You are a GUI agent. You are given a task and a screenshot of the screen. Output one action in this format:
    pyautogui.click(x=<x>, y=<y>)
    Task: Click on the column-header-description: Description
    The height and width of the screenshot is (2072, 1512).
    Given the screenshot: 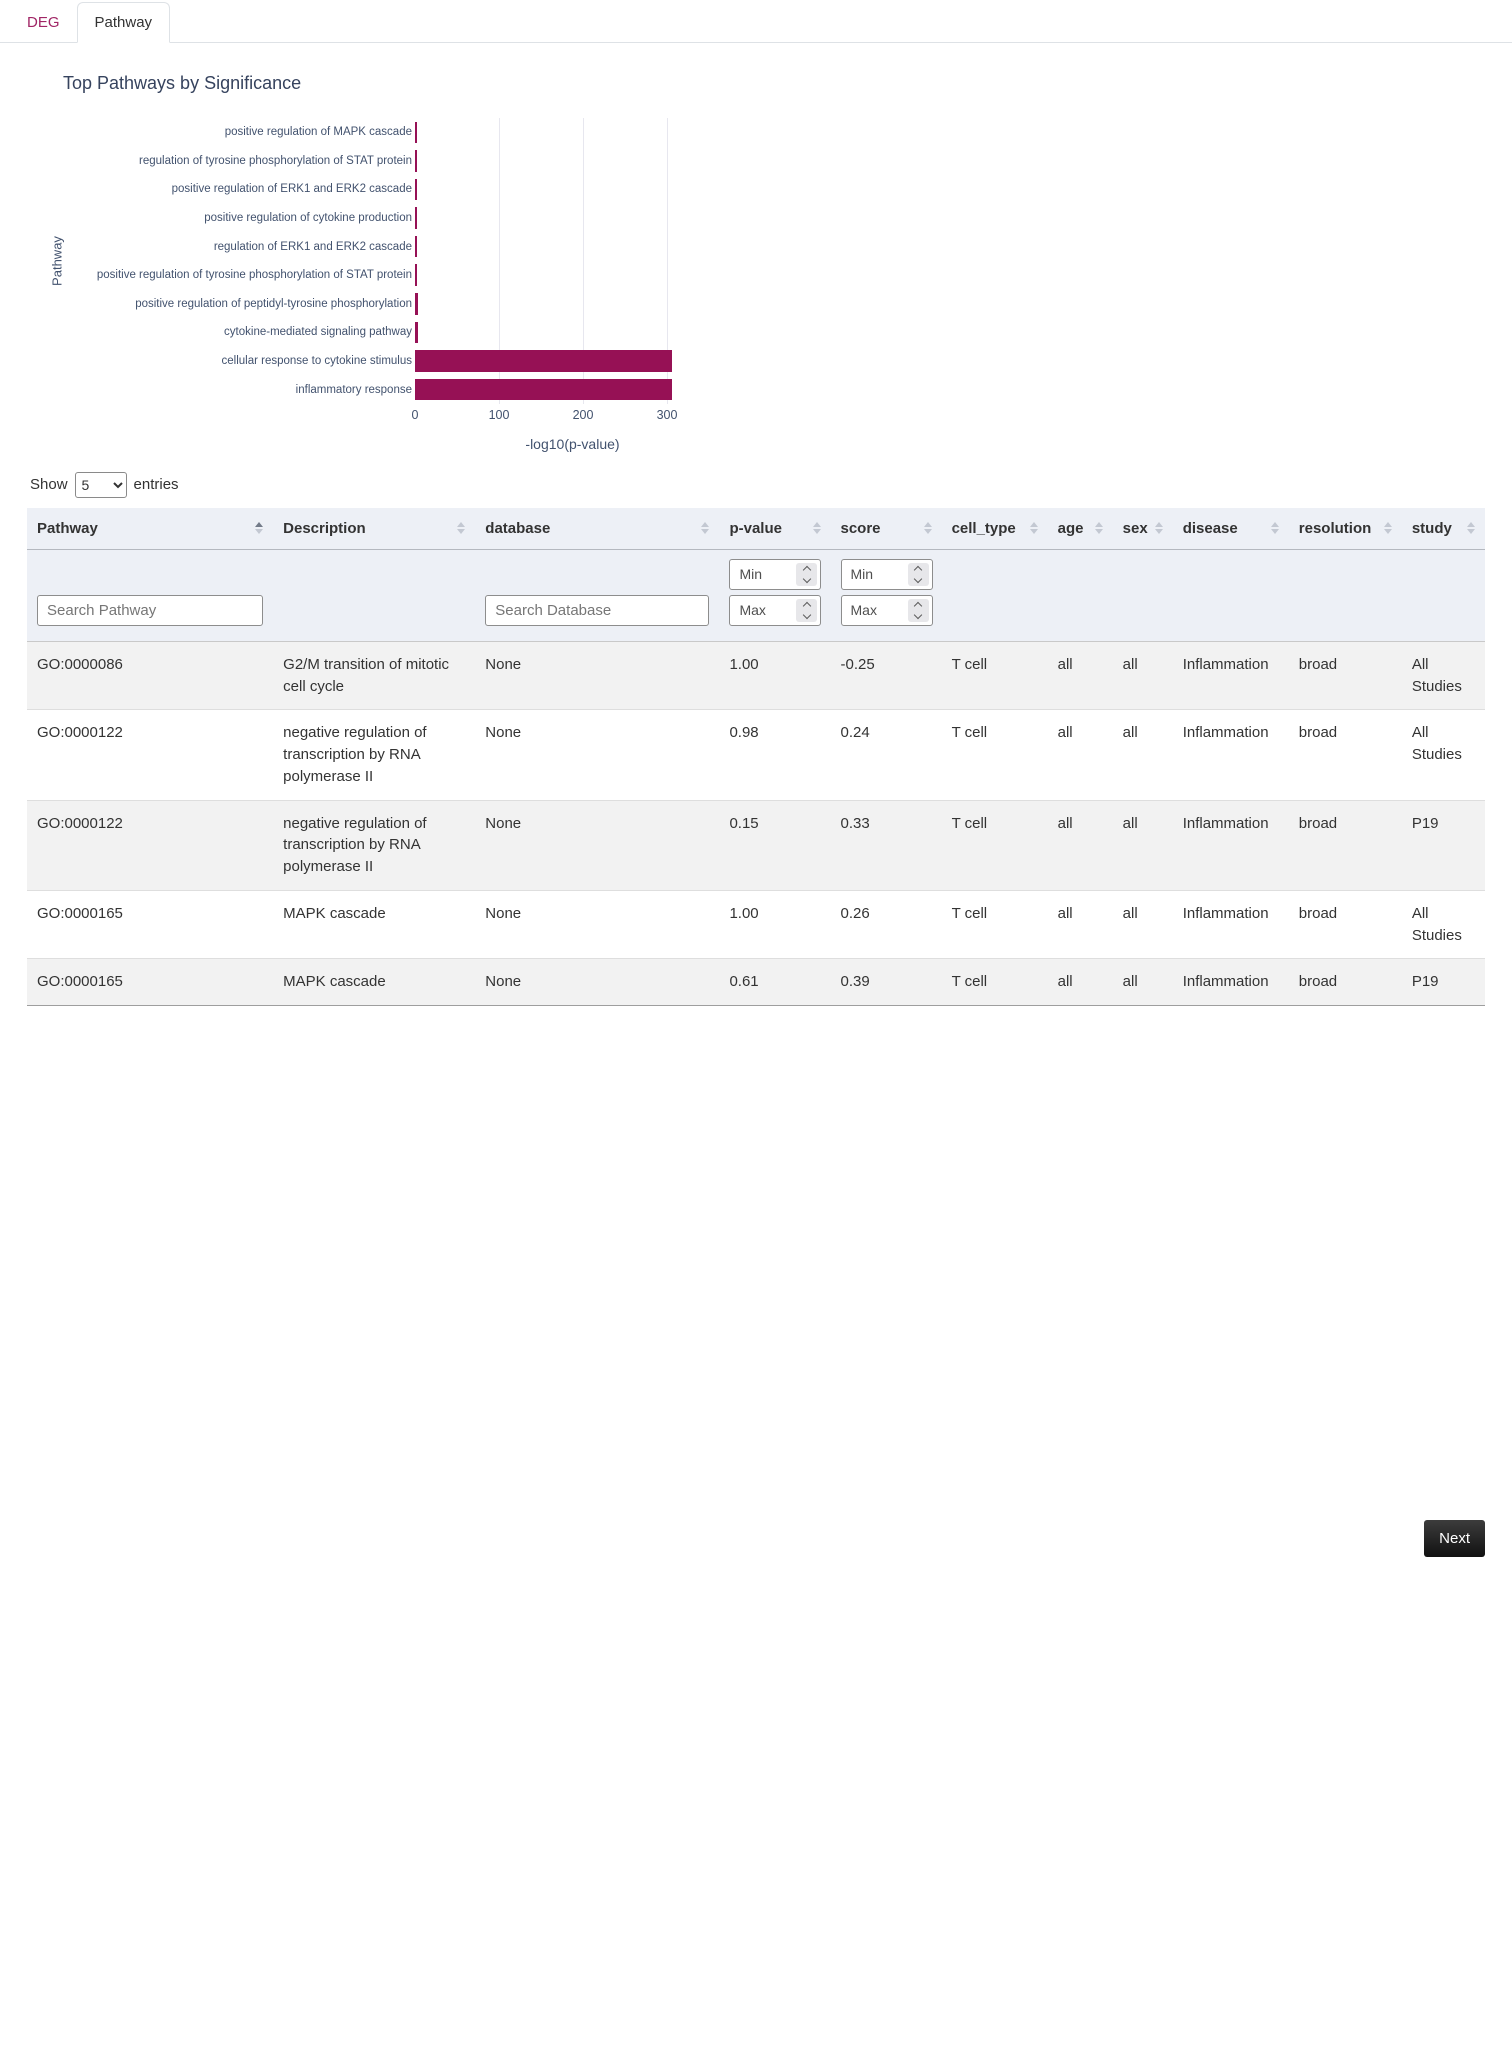 What is the action you would take?
    pyautogui.click(x=374, y=528)
    